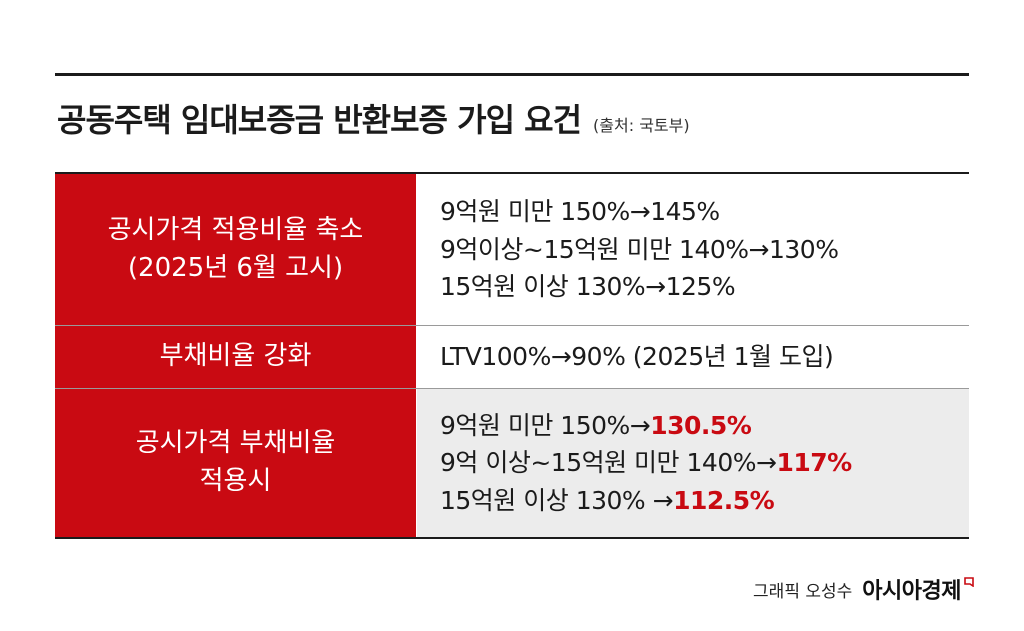 The width and height of the screenshot is (1024, 631). I want to click on row-label: 공시가격 부채비율 적용시, so click(236, 463).